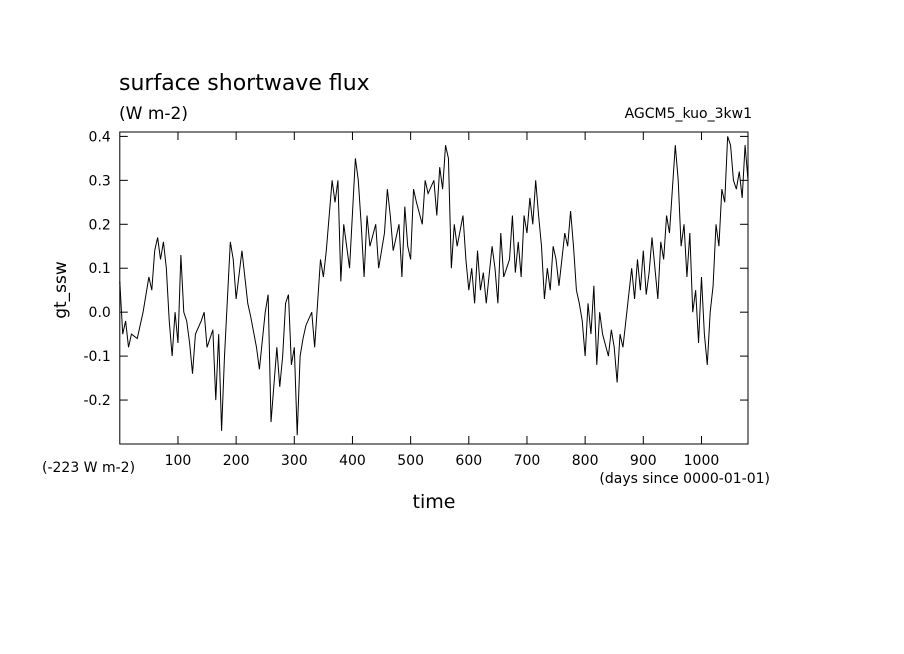 The image size is (904, 654). What do you see at coordinates (294, 461) in the screenshot?
I see `x-tick-label: 300` at bounding box center [294, 461].